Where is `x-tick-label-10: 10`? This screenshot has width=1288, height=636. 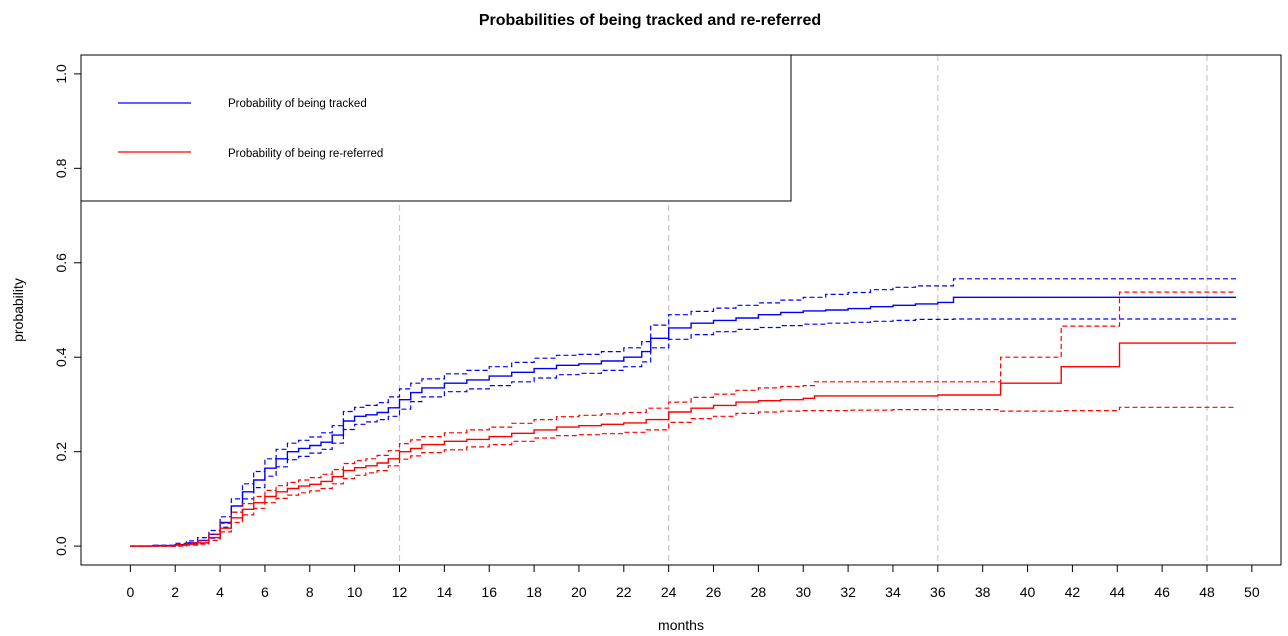 x-tick-label-10: 10 is located at coordinates (355, 592).